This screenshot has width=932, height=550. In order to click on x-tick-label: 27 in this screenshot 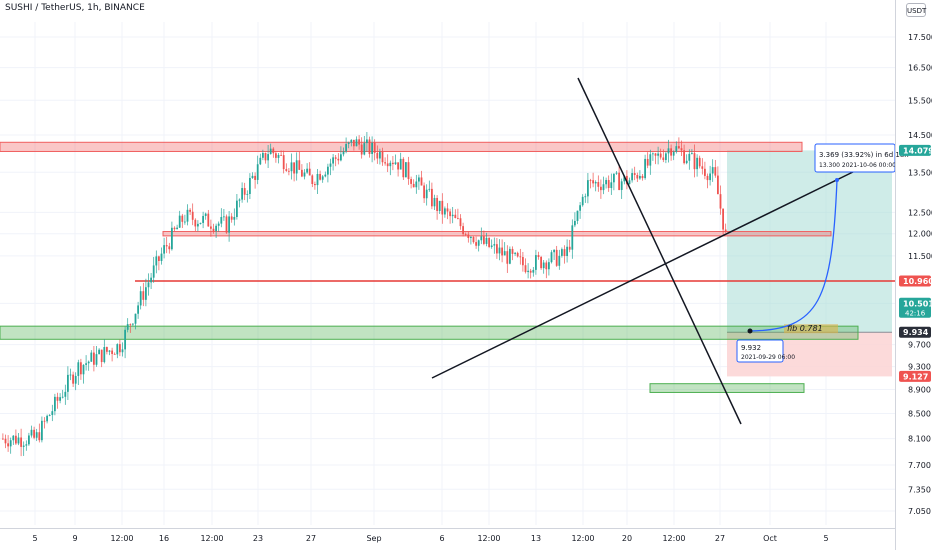, I will do `click(311, 538)`.